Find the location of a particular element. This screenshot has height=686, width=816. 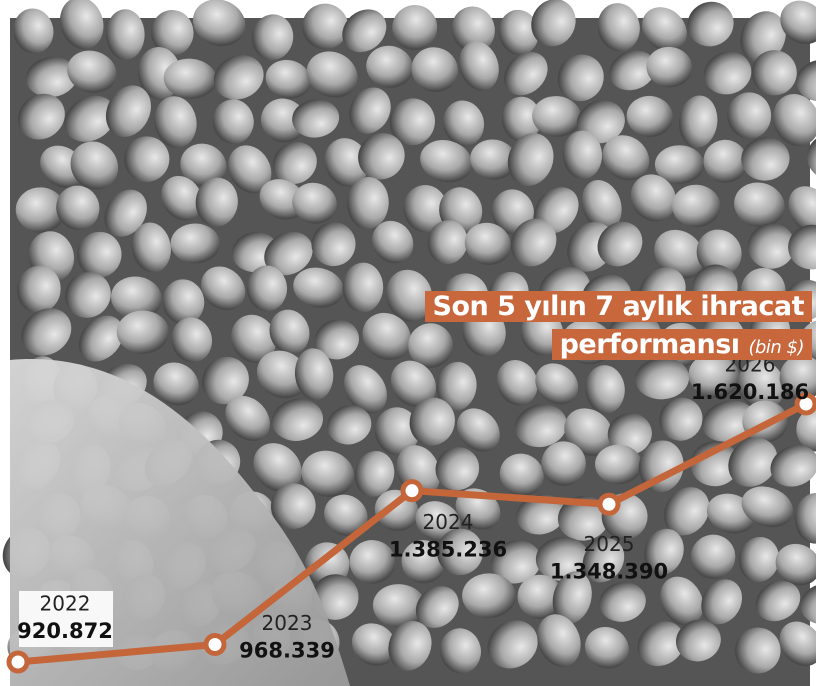

value-label: 920.872 is located at coordinates (65, 631).